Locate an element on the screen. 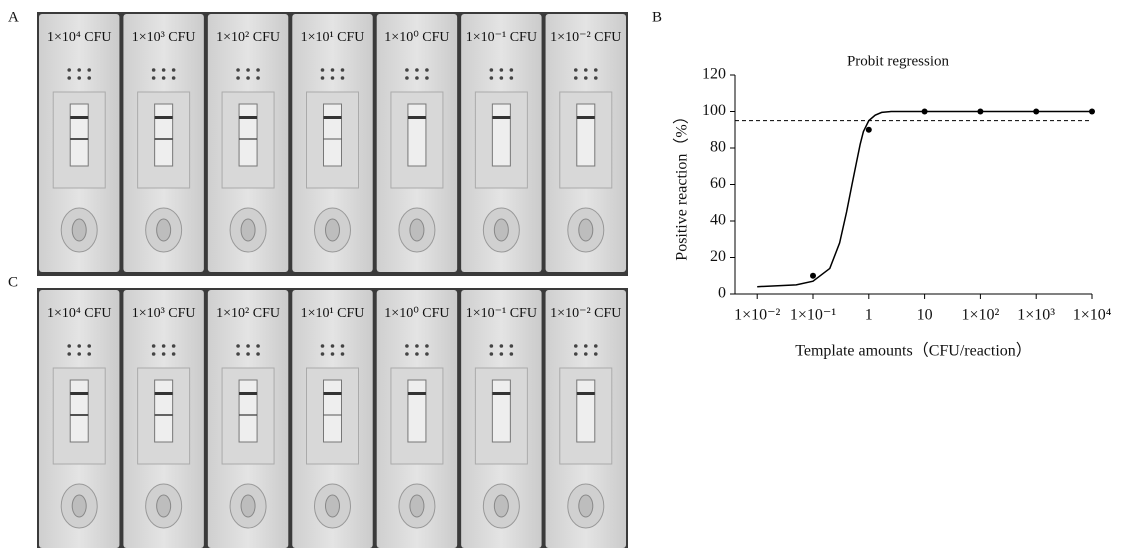  y-tick-label: 20 is located at coordinates (718, 256).